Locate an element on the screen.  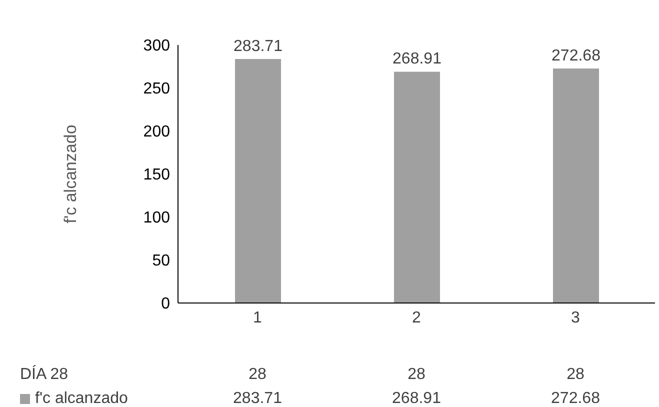
y-tick-label: 100 is located at coordinates (156, 218).